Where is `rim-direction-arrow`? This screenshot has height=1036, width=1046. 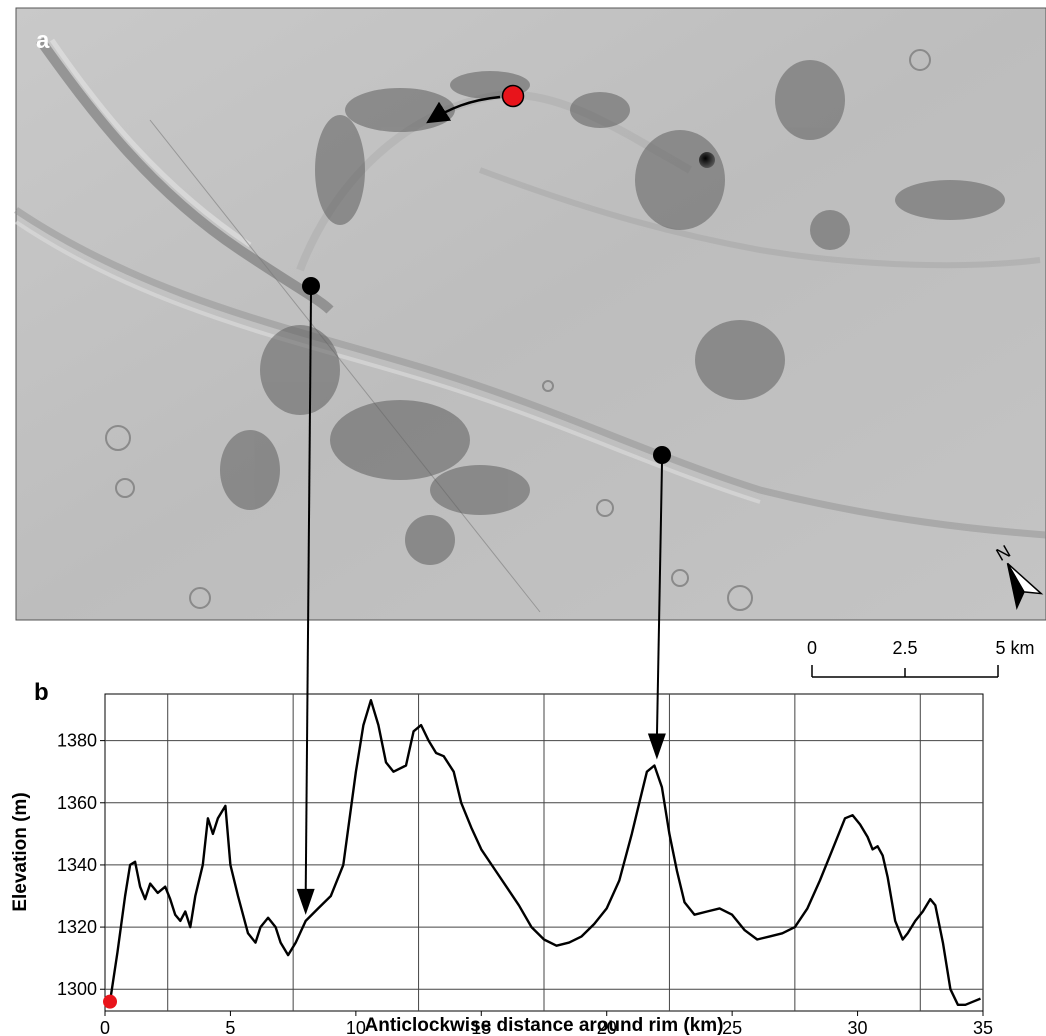
rim-direction-arrow is located at coordinates (463, 109).